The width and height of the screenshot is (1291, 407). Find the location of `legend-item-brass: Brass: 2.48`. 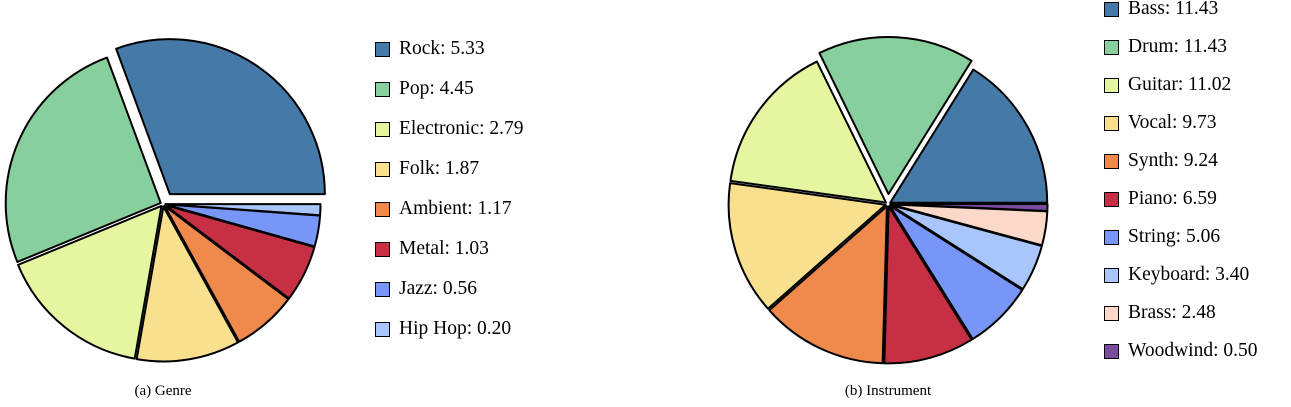

legend-item-brass: Brass: 2.48 is located at coordinates (1160, 313).